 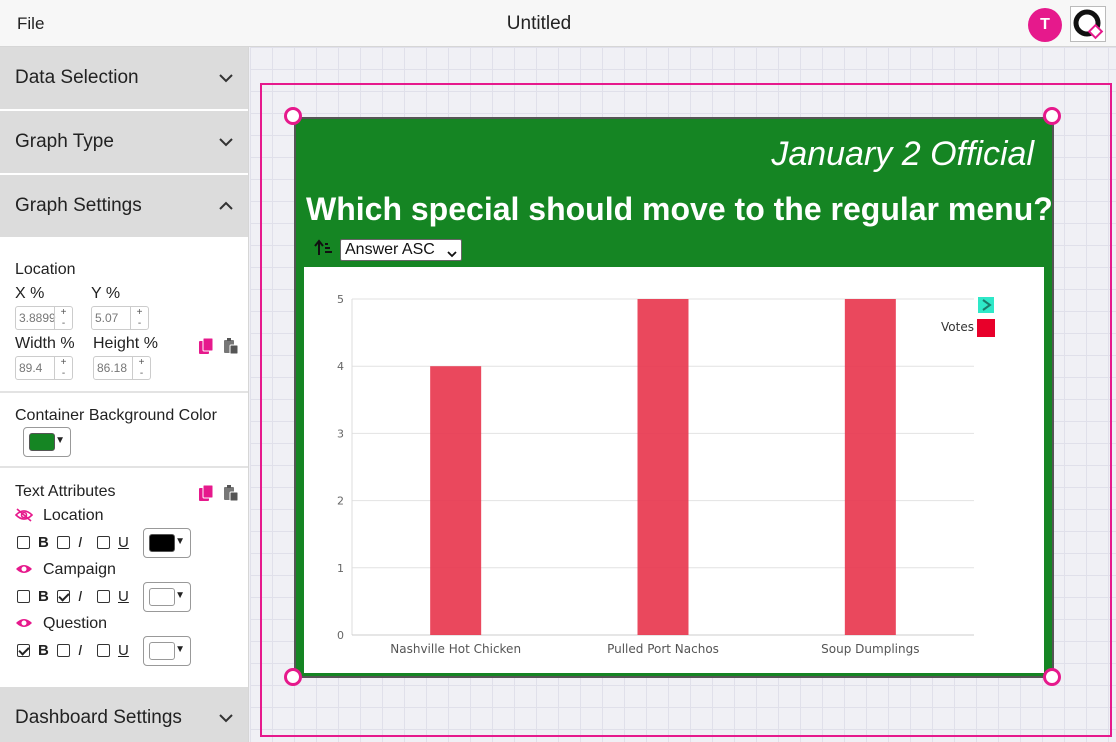 What do you see at coordinates (106, 293) in the screenshot?
I see `y-percent-label: Y %` at bounding box center [106, 293].